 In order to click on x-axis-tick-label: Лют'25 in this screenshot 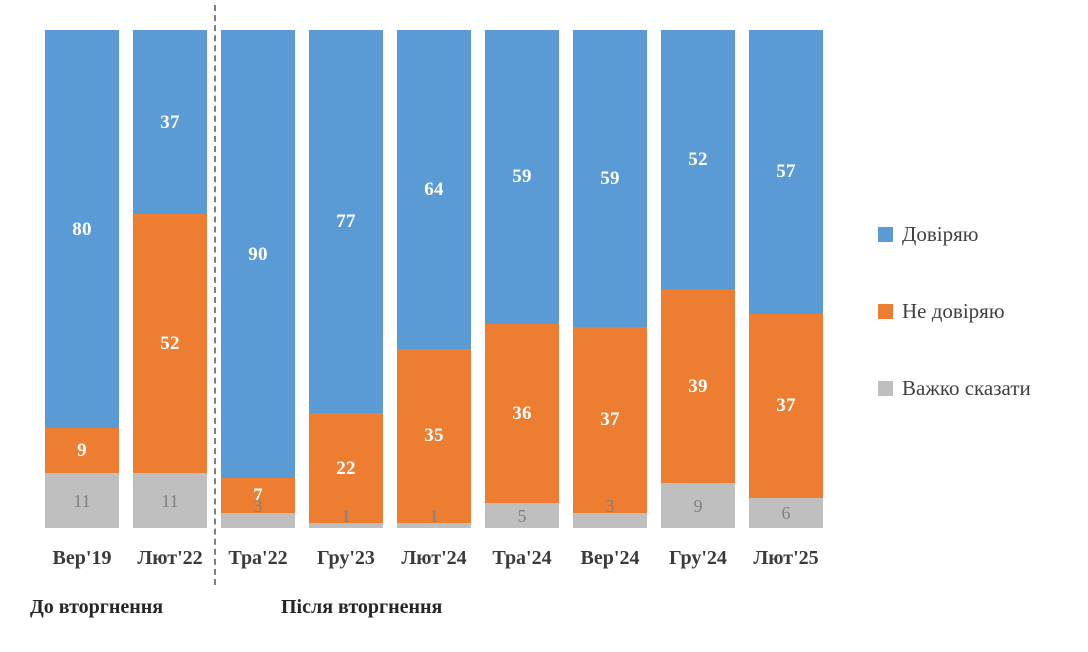, I will do `click(786, 558)`.